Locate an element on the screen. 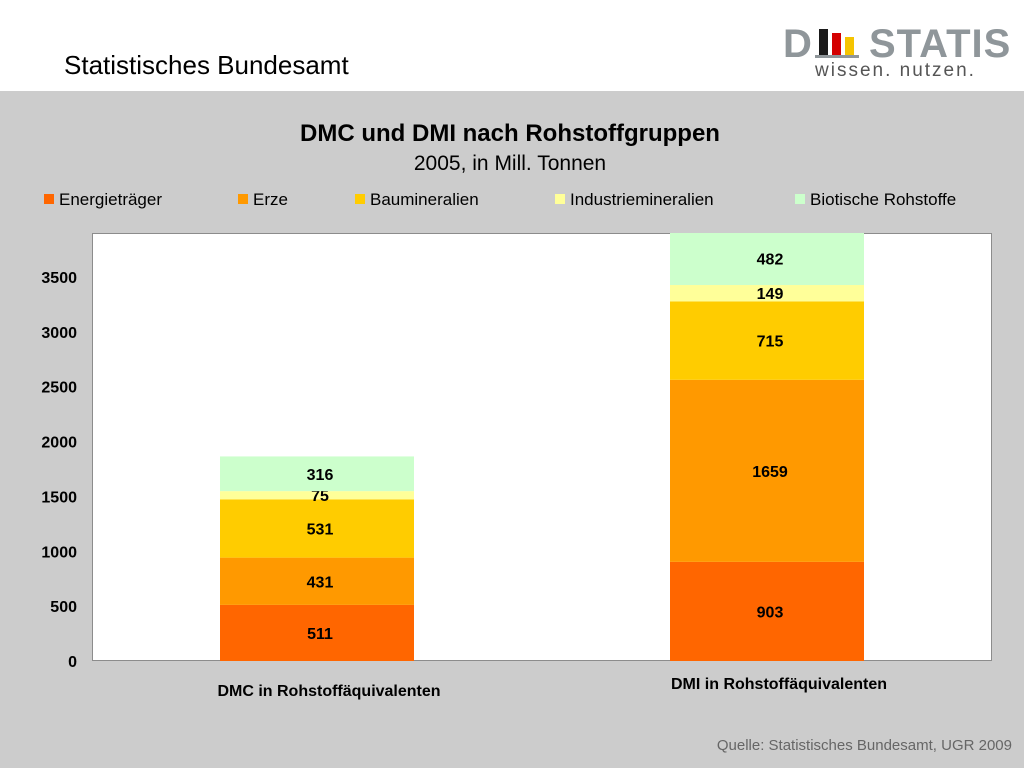 The height and width of the screenshot is (768, 1024). chart-title: DMC und DMI nach Rohstoffgruppen is located at coordinates (510, 133).